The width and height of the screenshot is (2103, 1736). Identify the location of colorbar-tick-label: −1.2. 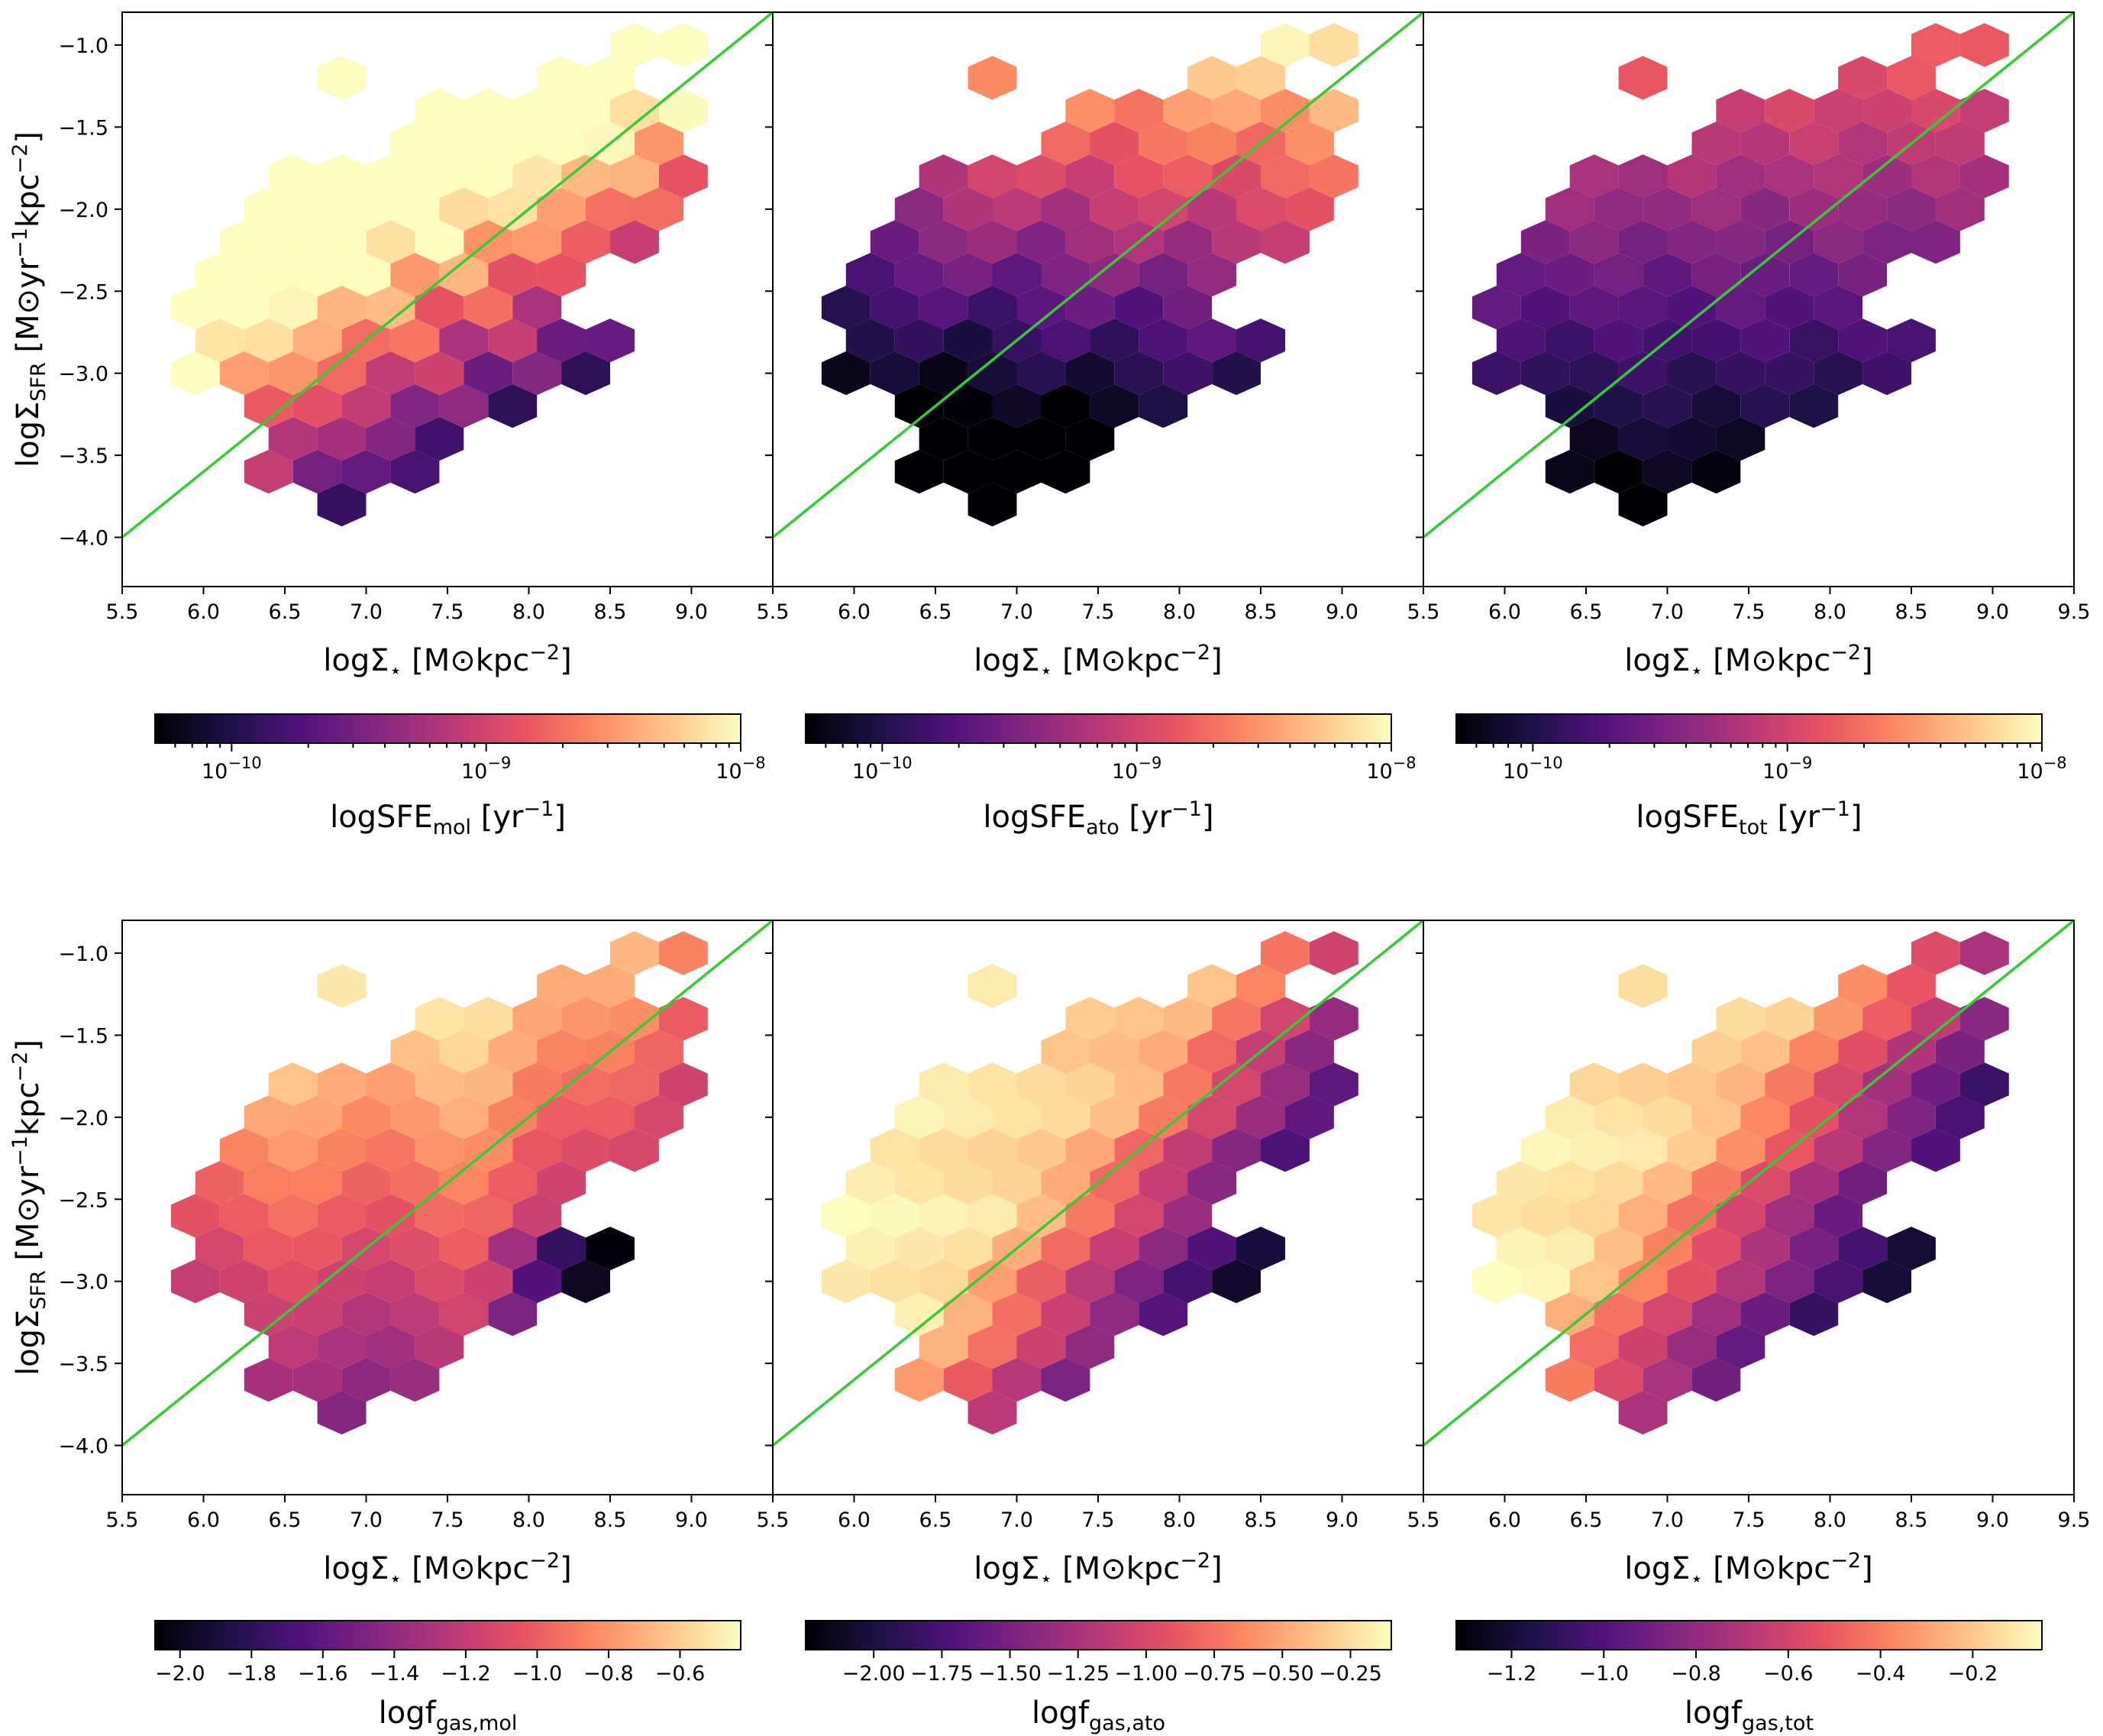
(466, 1674).